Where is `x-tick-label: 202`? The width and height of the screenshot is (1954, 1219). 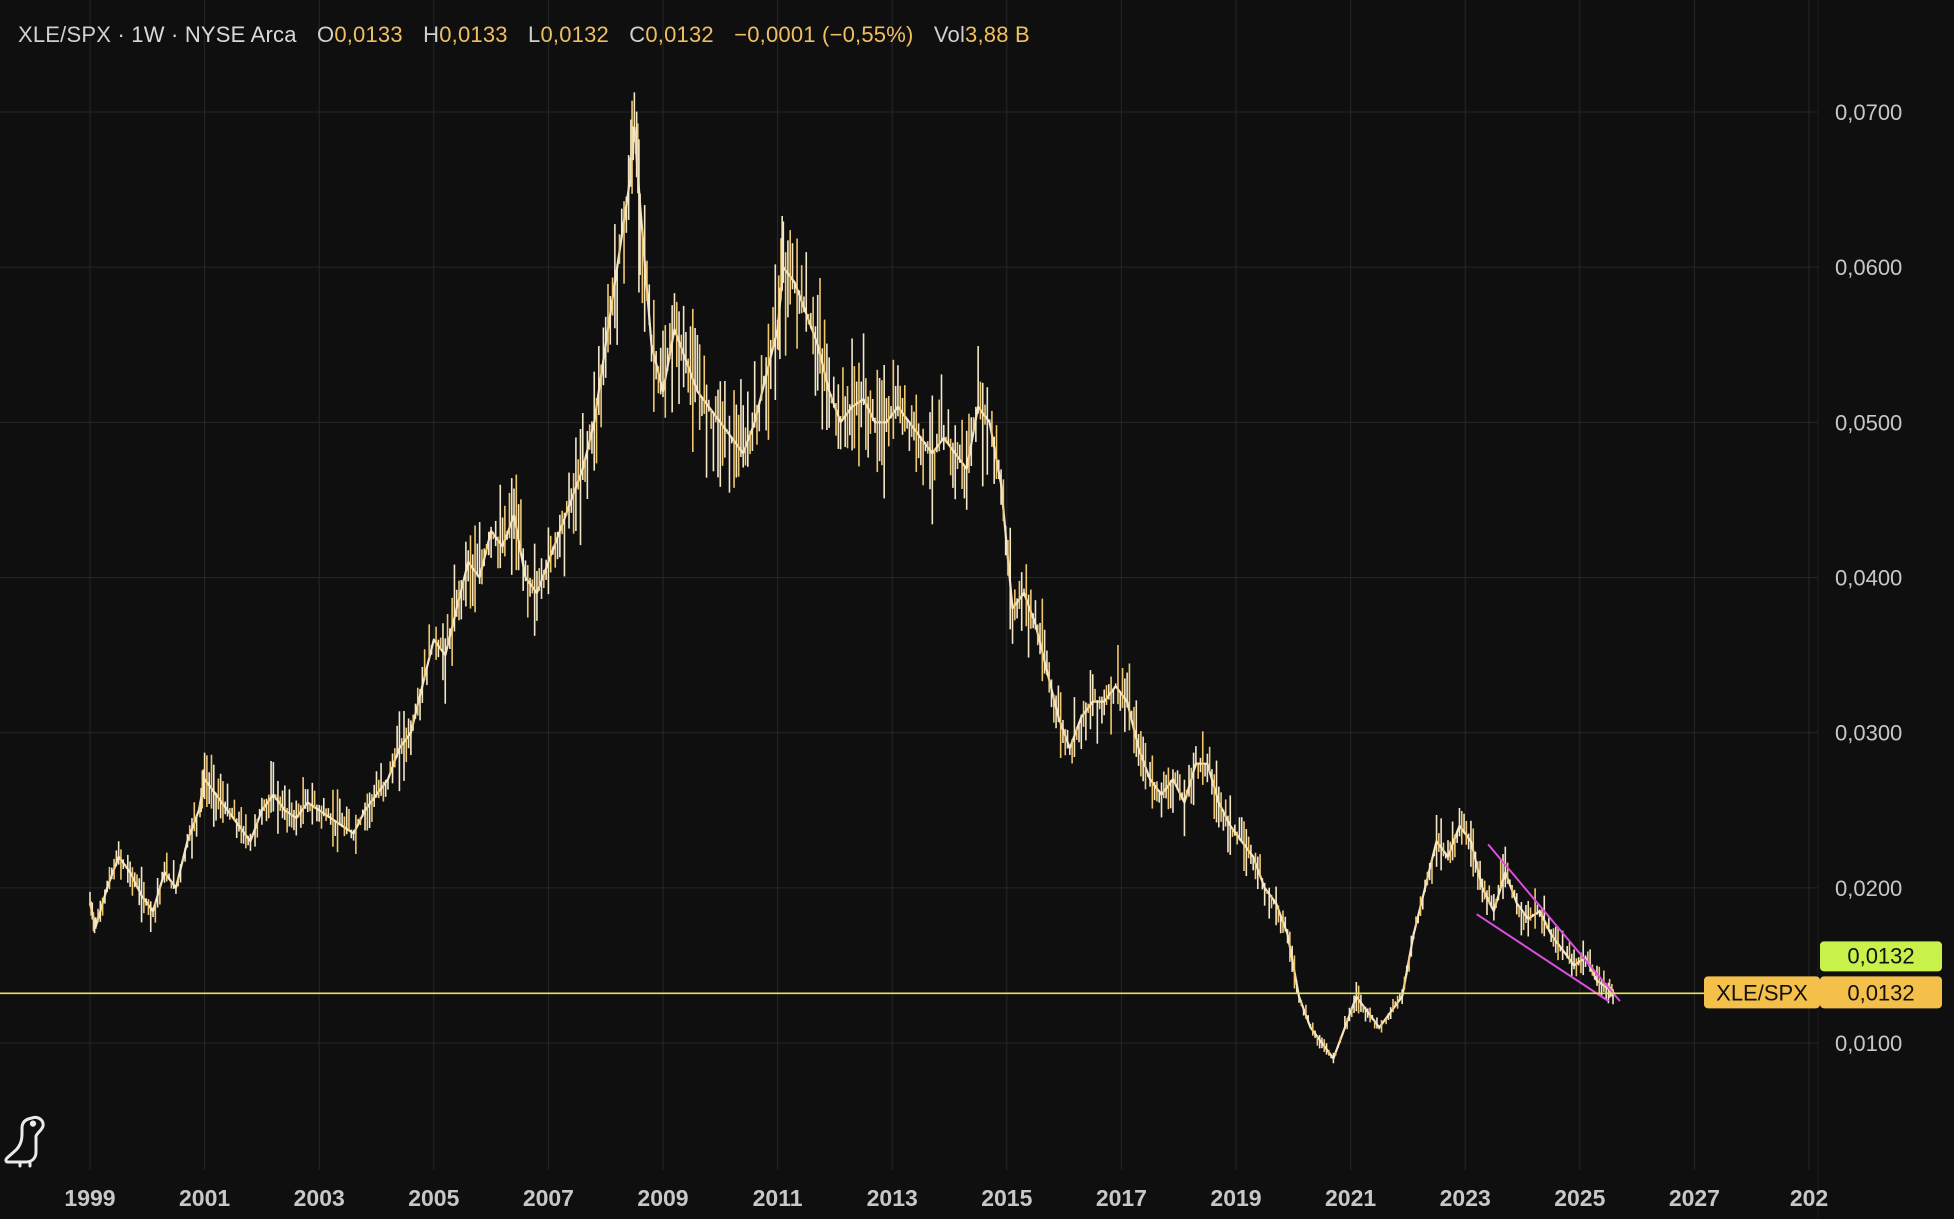 x-tick-label: 202 is located at coordinates (1809, 1198).